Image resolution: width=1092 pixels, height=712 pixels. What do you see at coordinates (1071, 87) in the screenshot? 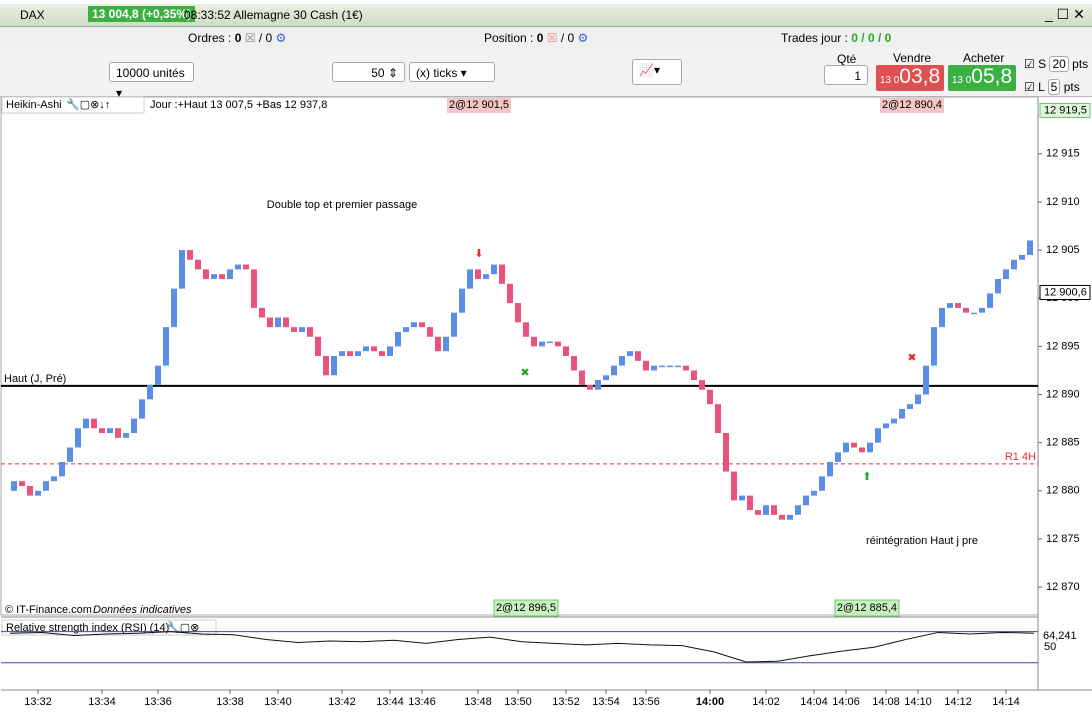
I see `pts: pts` at bounding box center [1071, 87].